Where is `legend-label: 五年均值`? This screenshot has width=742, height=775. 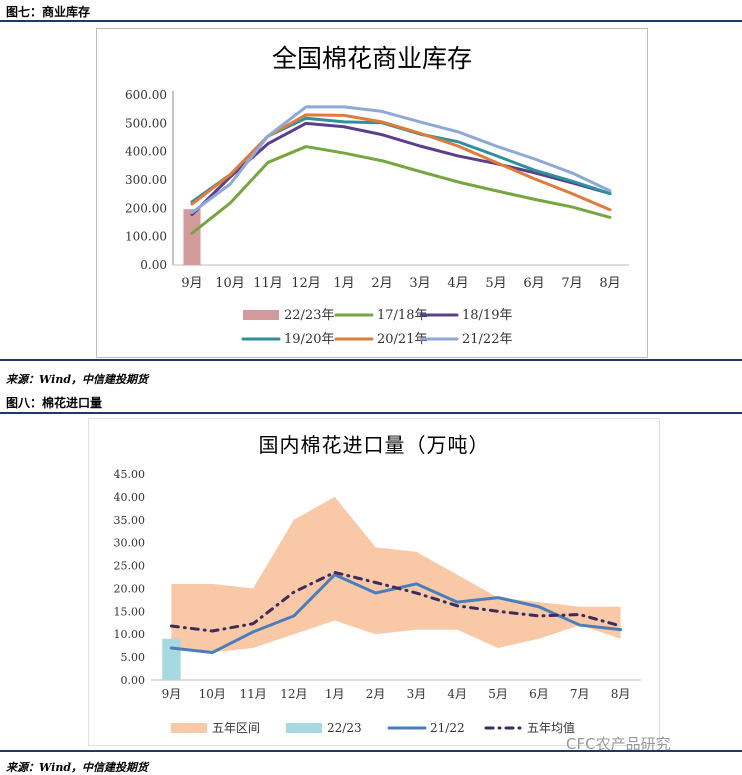
legend-label: 五年均值 is located at coordinates (551, 727).